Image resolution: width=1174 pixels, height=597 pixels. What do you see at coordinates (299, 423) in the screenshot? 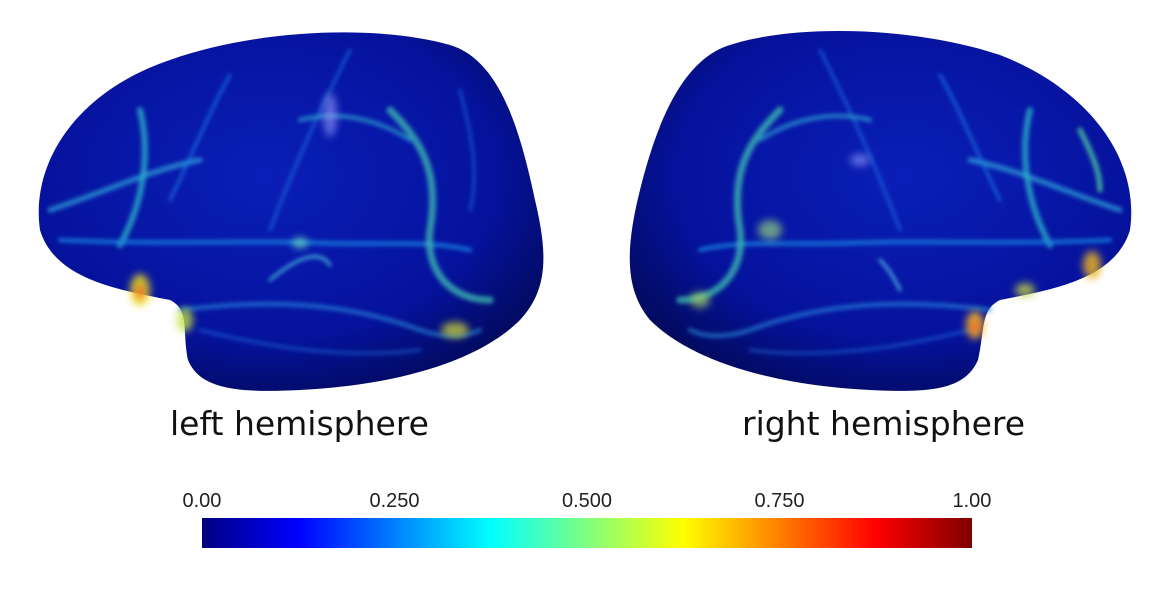
I see `left-hemisphere-caption: left hemisphere` at bounding box center [299, 423].